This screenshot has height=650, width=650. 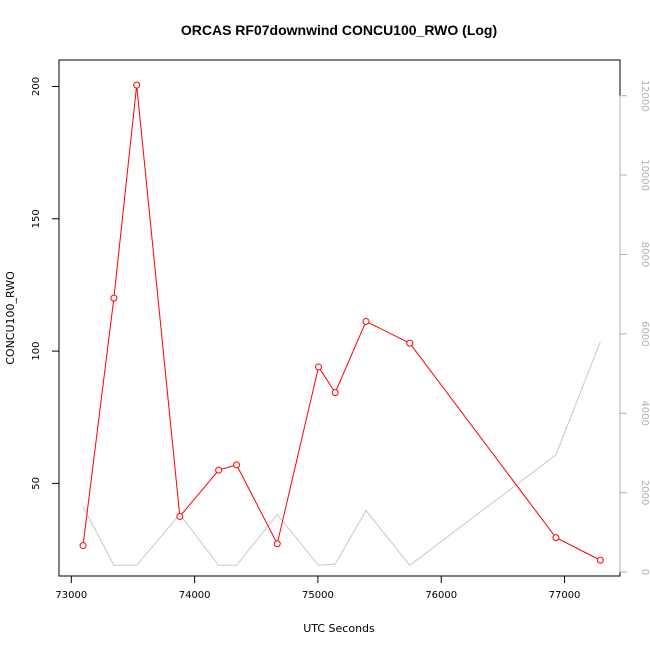 What do you see at coordinates (10, 318) in the screenshot?
I see `y-axis-label: CONCU100_RWO` at bounding box center [10, 318].